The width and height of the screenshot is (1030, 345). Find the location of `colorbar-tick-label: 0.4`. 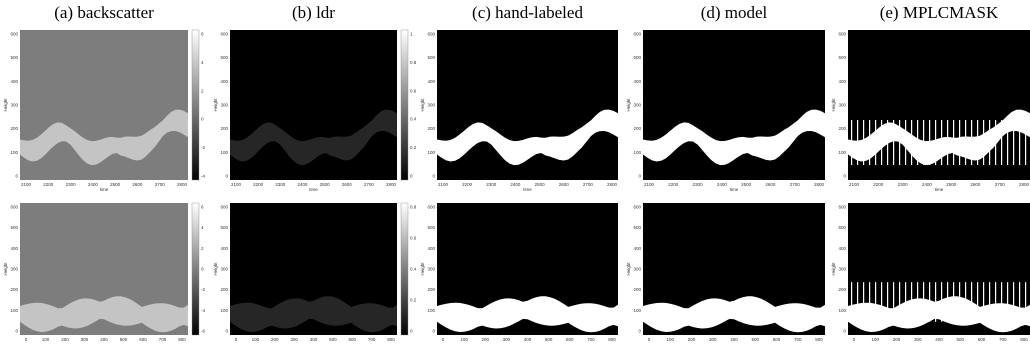

colorbar-tick-label: 0.4 is located at coordinates (413, 269).